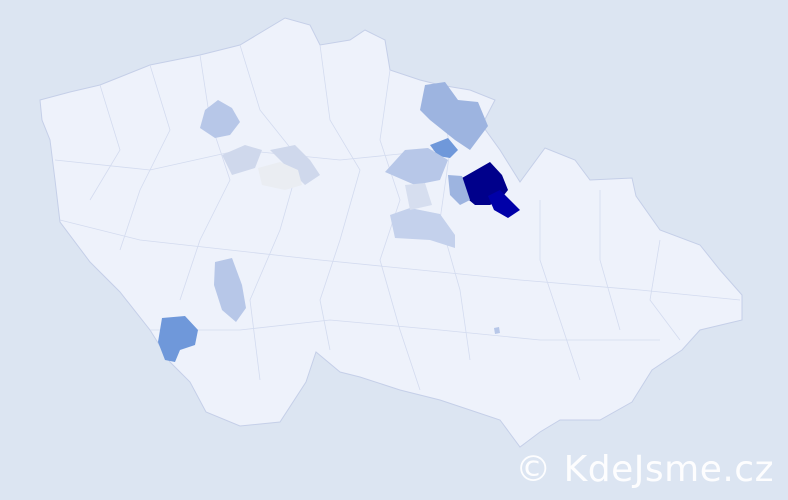 The width and height of the screenshot is (788, 500). What do you see at coordinates (497, 330) in the screenshot?
I see `district-small` at bounding box center [497, 330].